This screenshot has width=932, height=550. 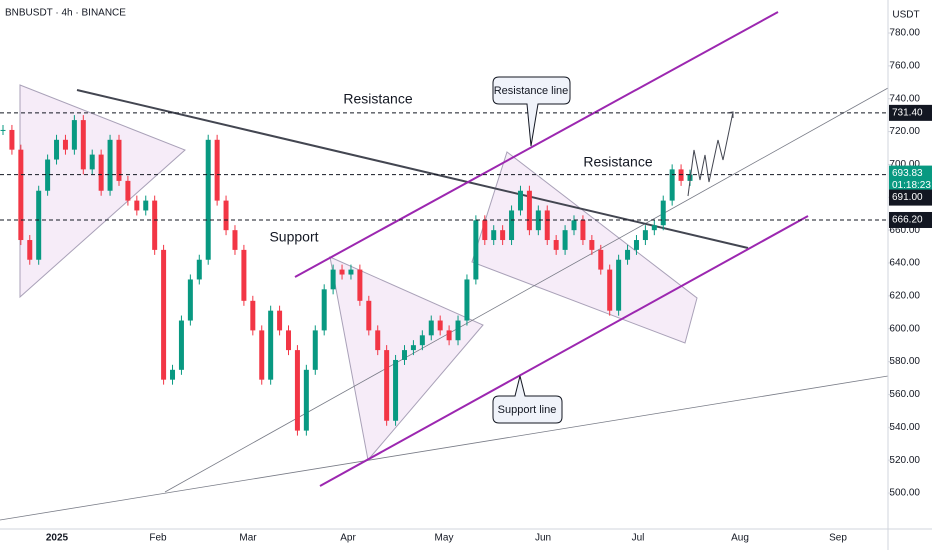 I want to click on y-tick-label: 620.00, so click(x=904, y=296).